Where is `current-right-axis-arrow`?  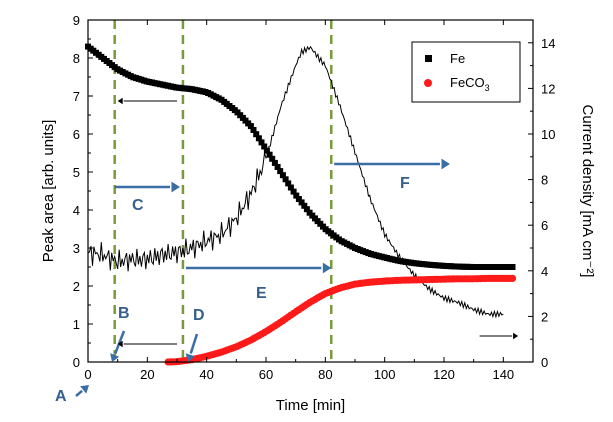 current-right-axis-arrow is located at coordinates (499, 336).